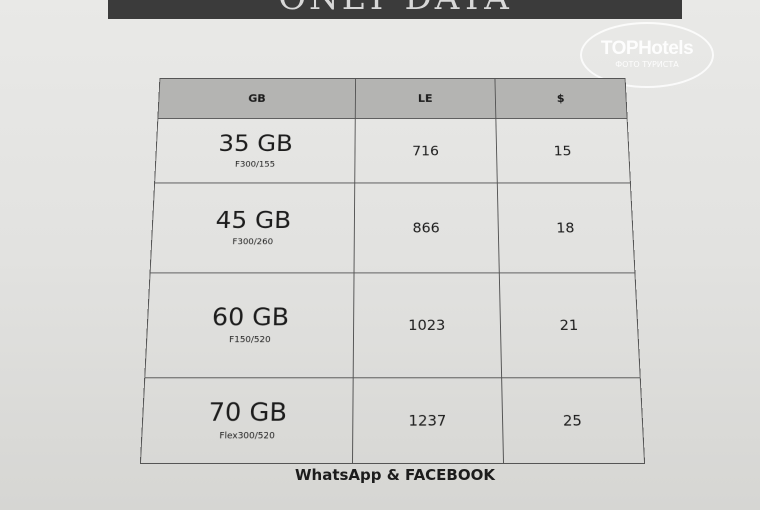 This screenshot has width=760, height=510. I want to click on data-size: 35 GB, so click(256, 144).